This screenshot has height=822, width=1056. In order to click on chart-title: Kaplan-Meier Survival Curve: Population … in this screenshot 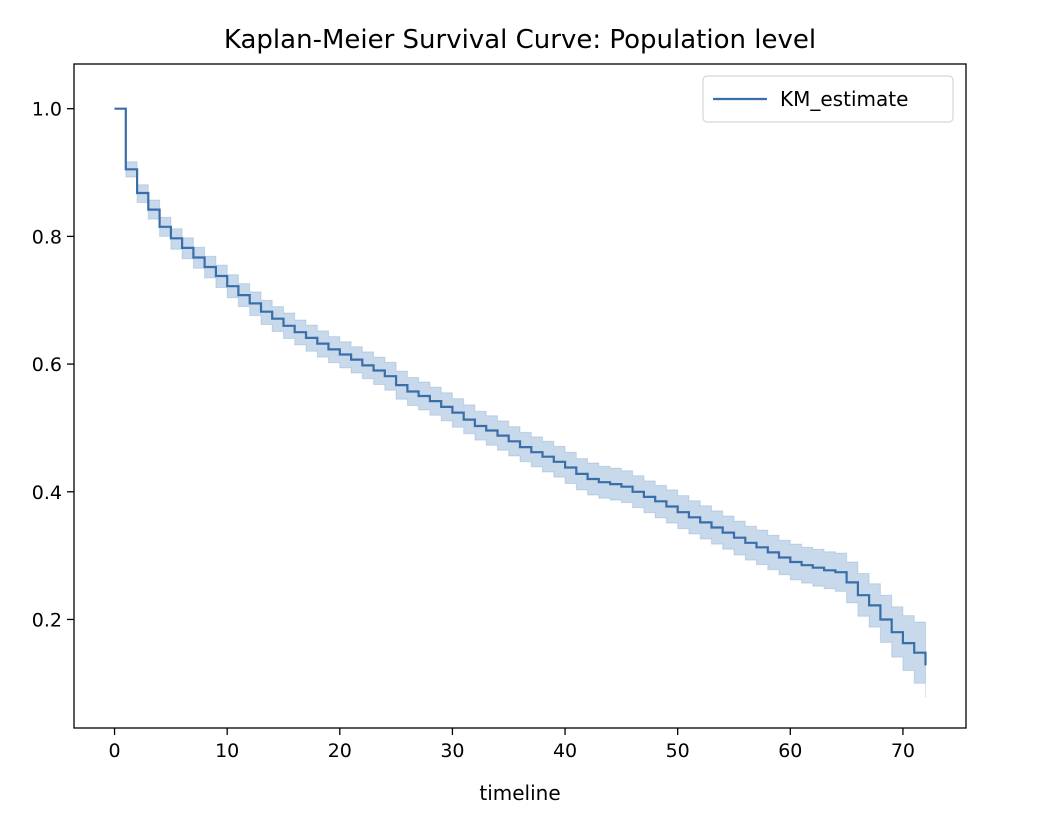, I will do `click(520, 40)`.